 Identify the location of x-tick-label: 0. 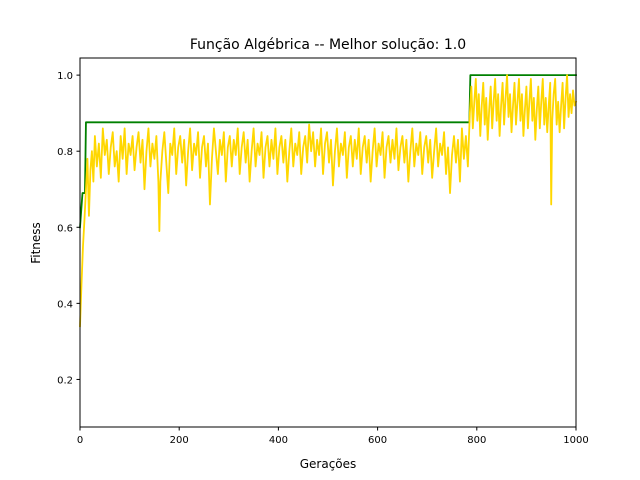
(80, 440).